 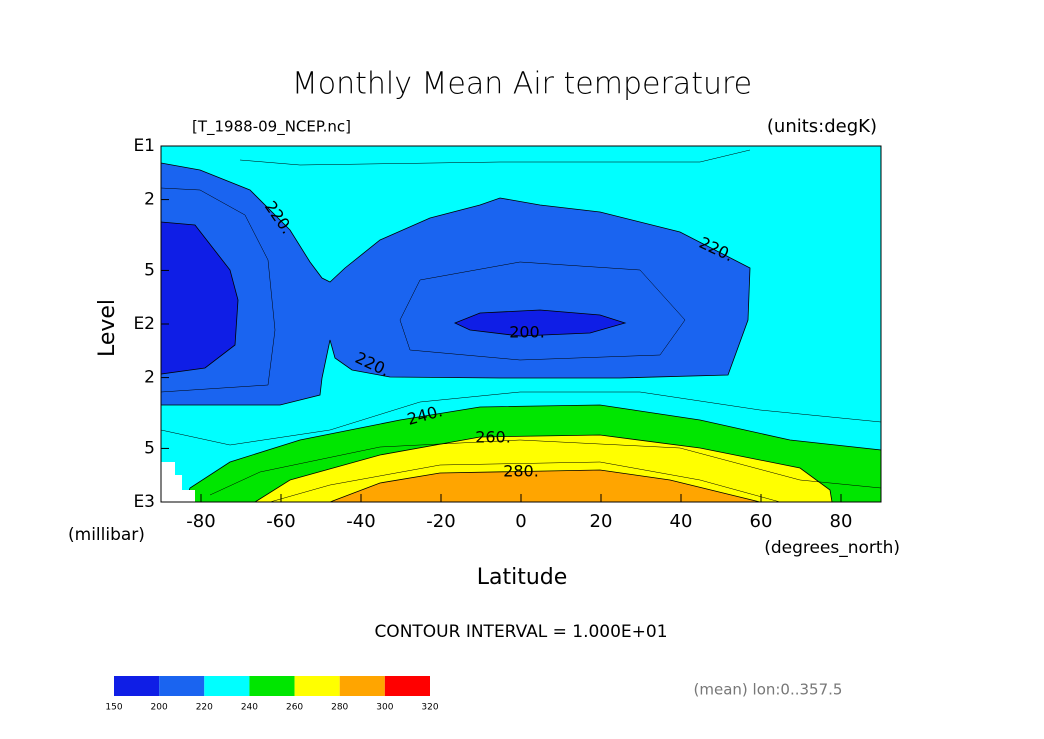 I want to click on y-unit: (millibar), so click(x=106, y=535).